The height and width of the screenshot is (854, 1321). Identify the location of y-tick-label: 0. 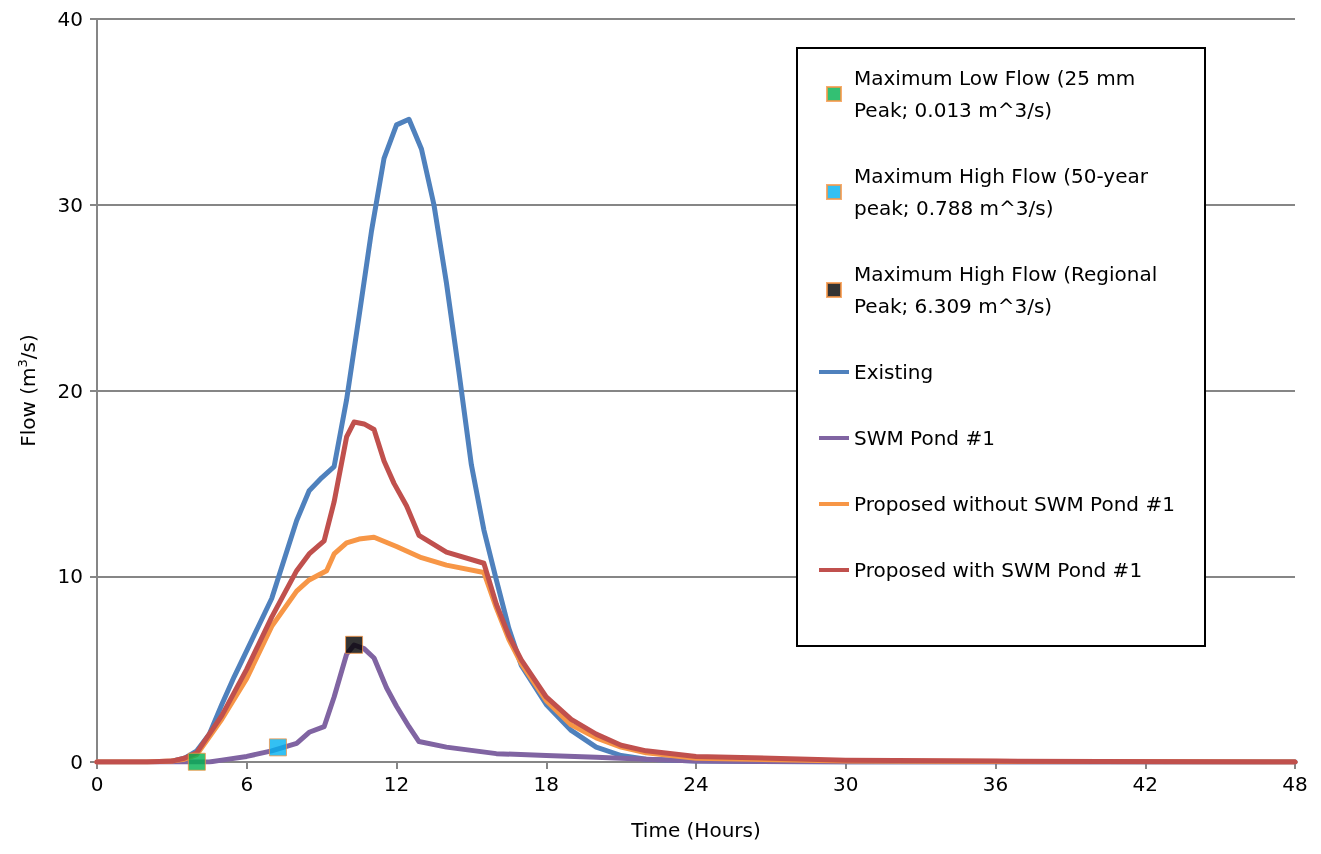
(76, 762).